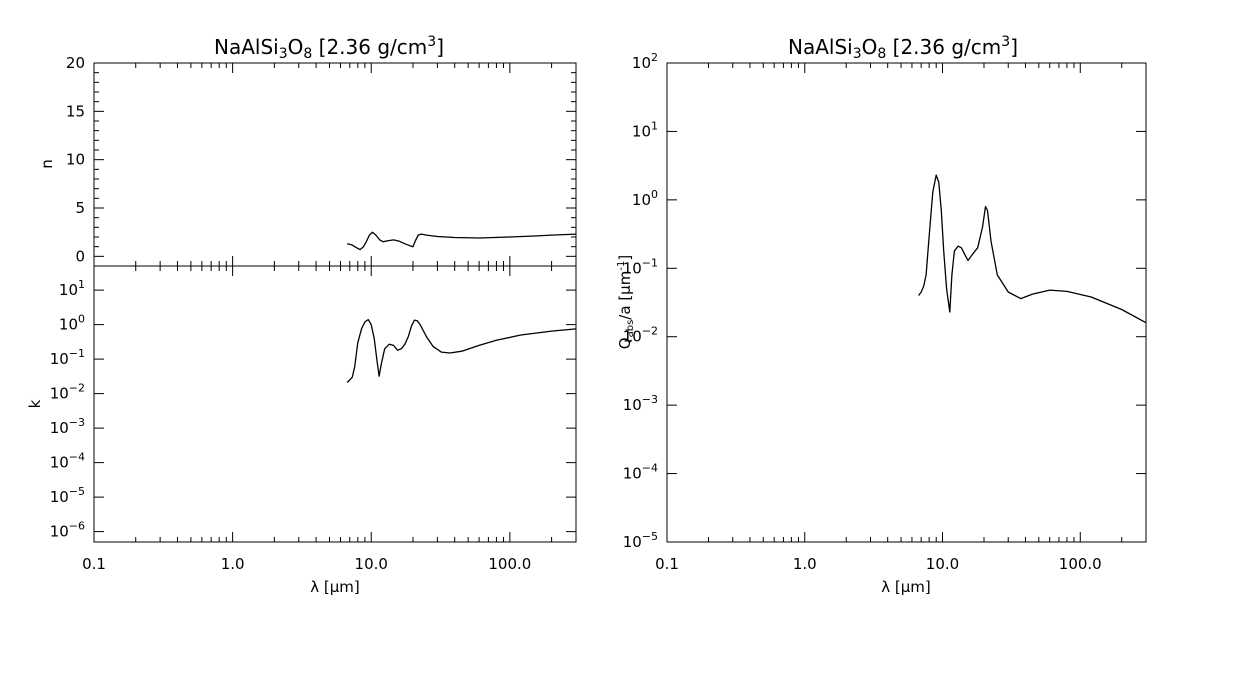 This screenshot has width=1250, height=674. Describe the element at coordinates (461, 350) in the screenshot. I see `series-line-k` at that location.